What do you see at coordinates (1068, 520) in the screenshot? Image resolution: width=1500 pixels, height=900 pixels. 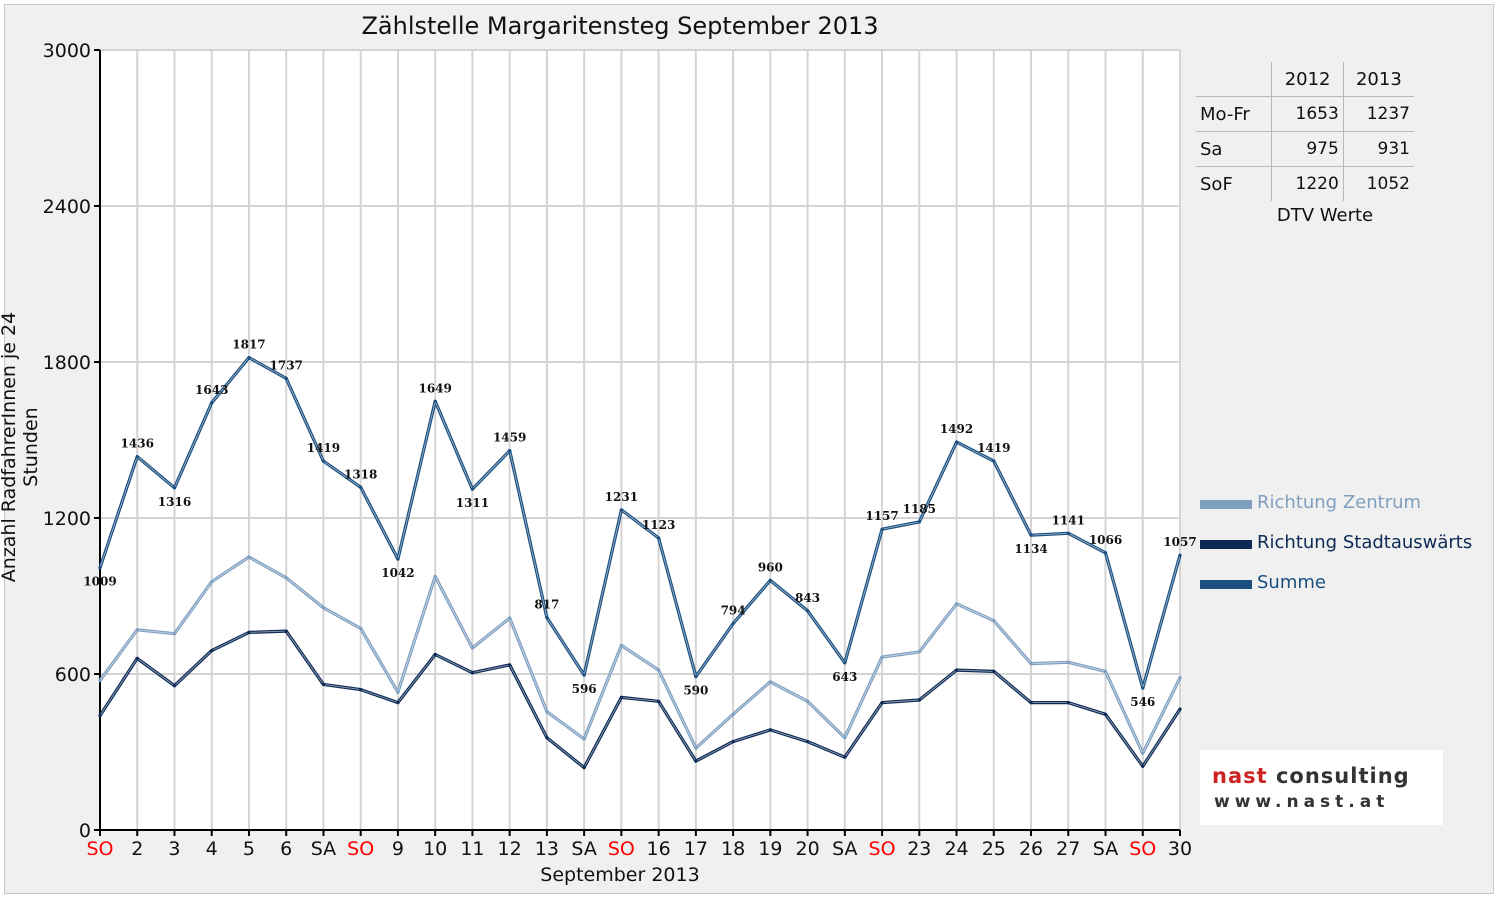 I see `data-label-summe: 1141` at bounding box center [1068, 520].